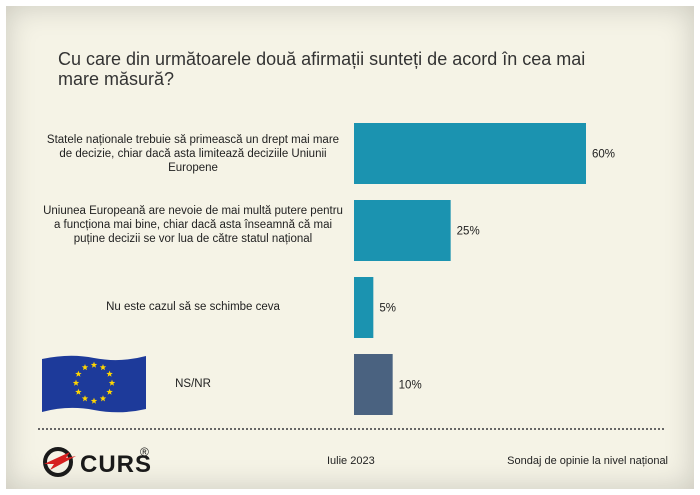  Describe the element at coordinates (387, 309) in the screenshot. I see `bar-value-label-3: 5%` at that location.